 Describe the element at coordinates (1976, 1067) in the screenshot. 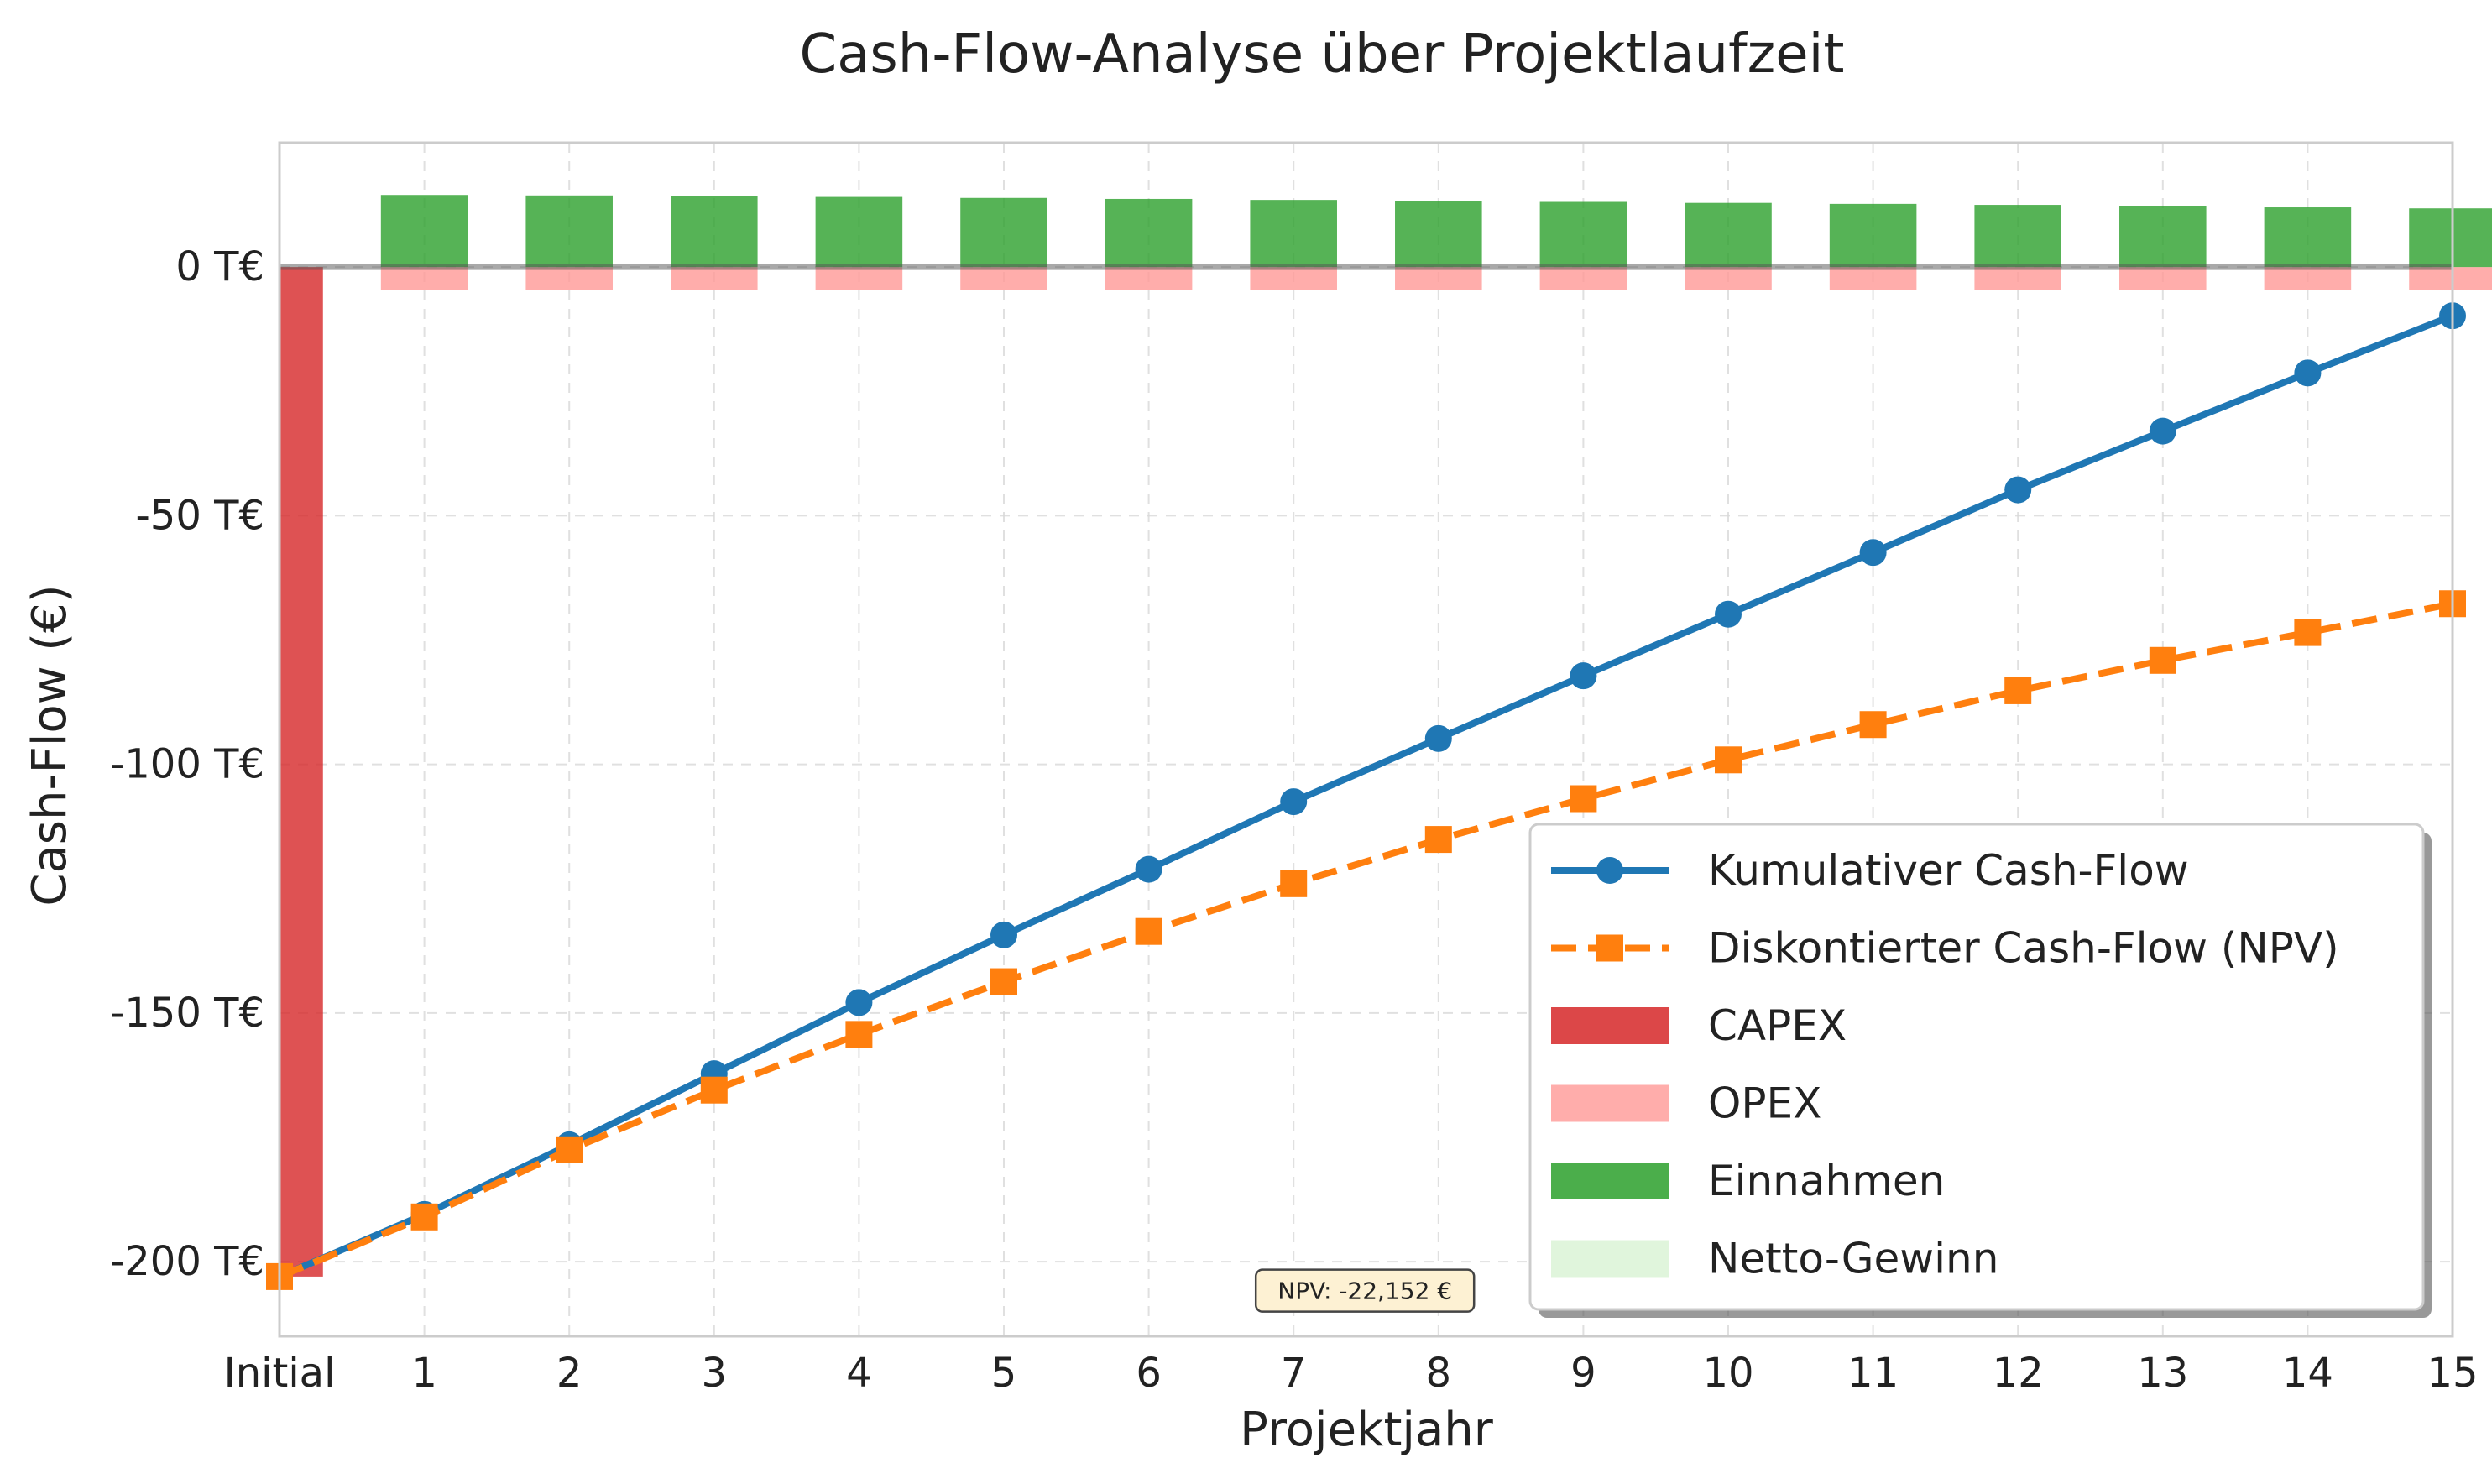

I see `legend-box` at that location.